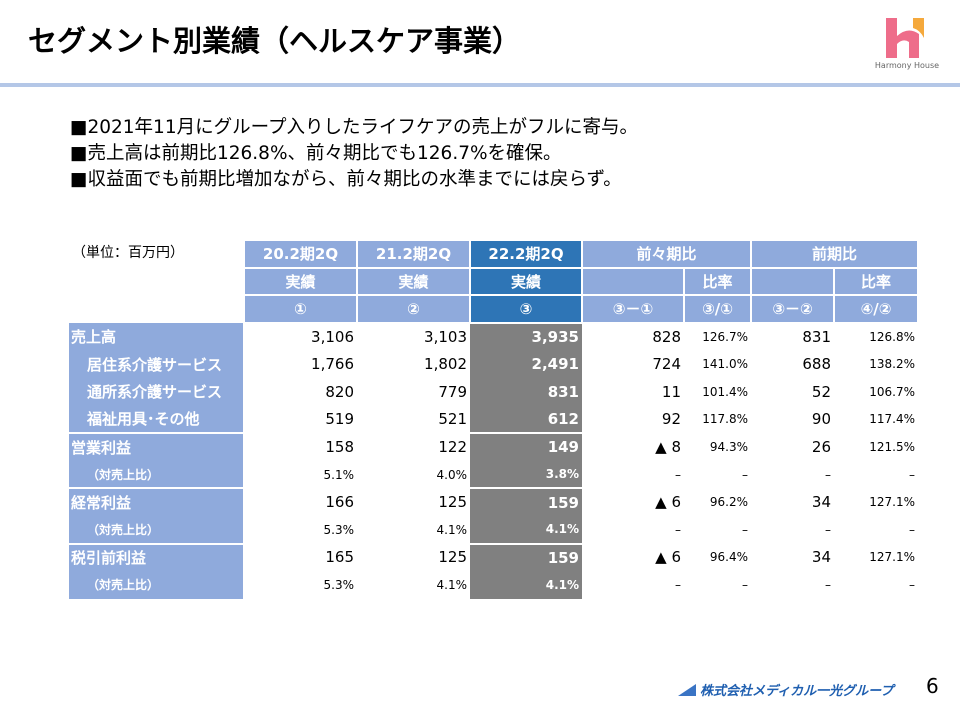  I want to click on table-cell: 92, so click(671, 419).